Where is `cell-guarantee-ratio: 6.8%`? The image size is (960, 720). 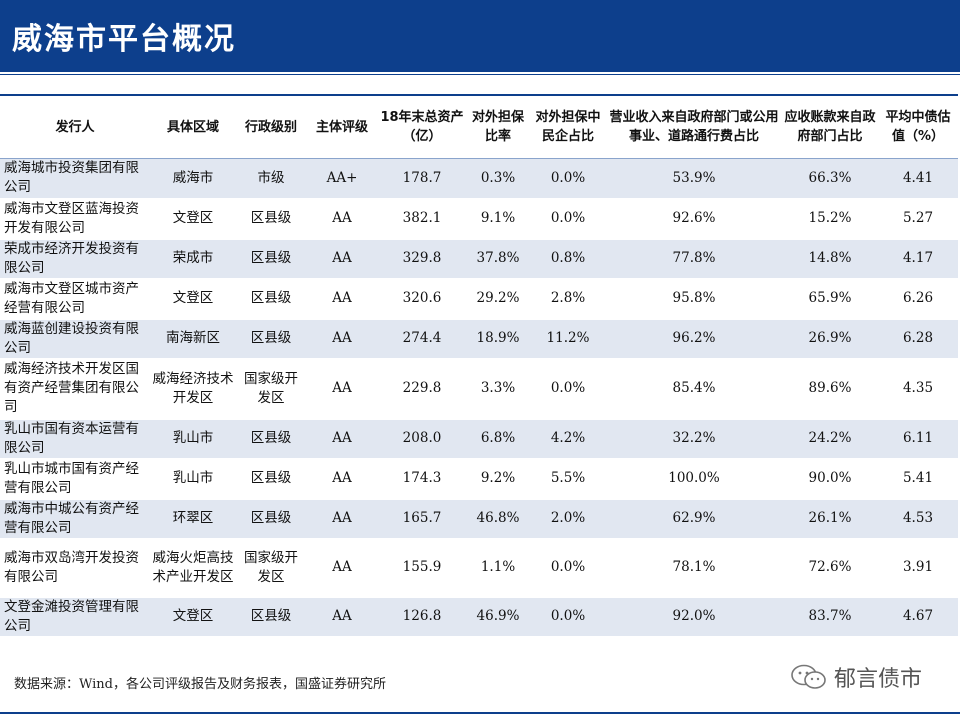
cell-guarantee-ratio: 6.8% is located at coordinates (498, 439).